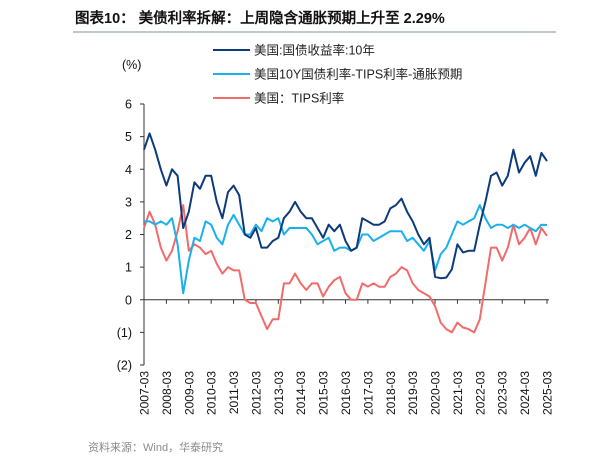 Image resolution: width=615 pixels, height=466 pixels. Describe the element at coordinates (260, 18) in the screenshot. I see `chart-title: 图表10： 美债利率拆解：上周隐含通胀预期上升至 2.29%` at that location.